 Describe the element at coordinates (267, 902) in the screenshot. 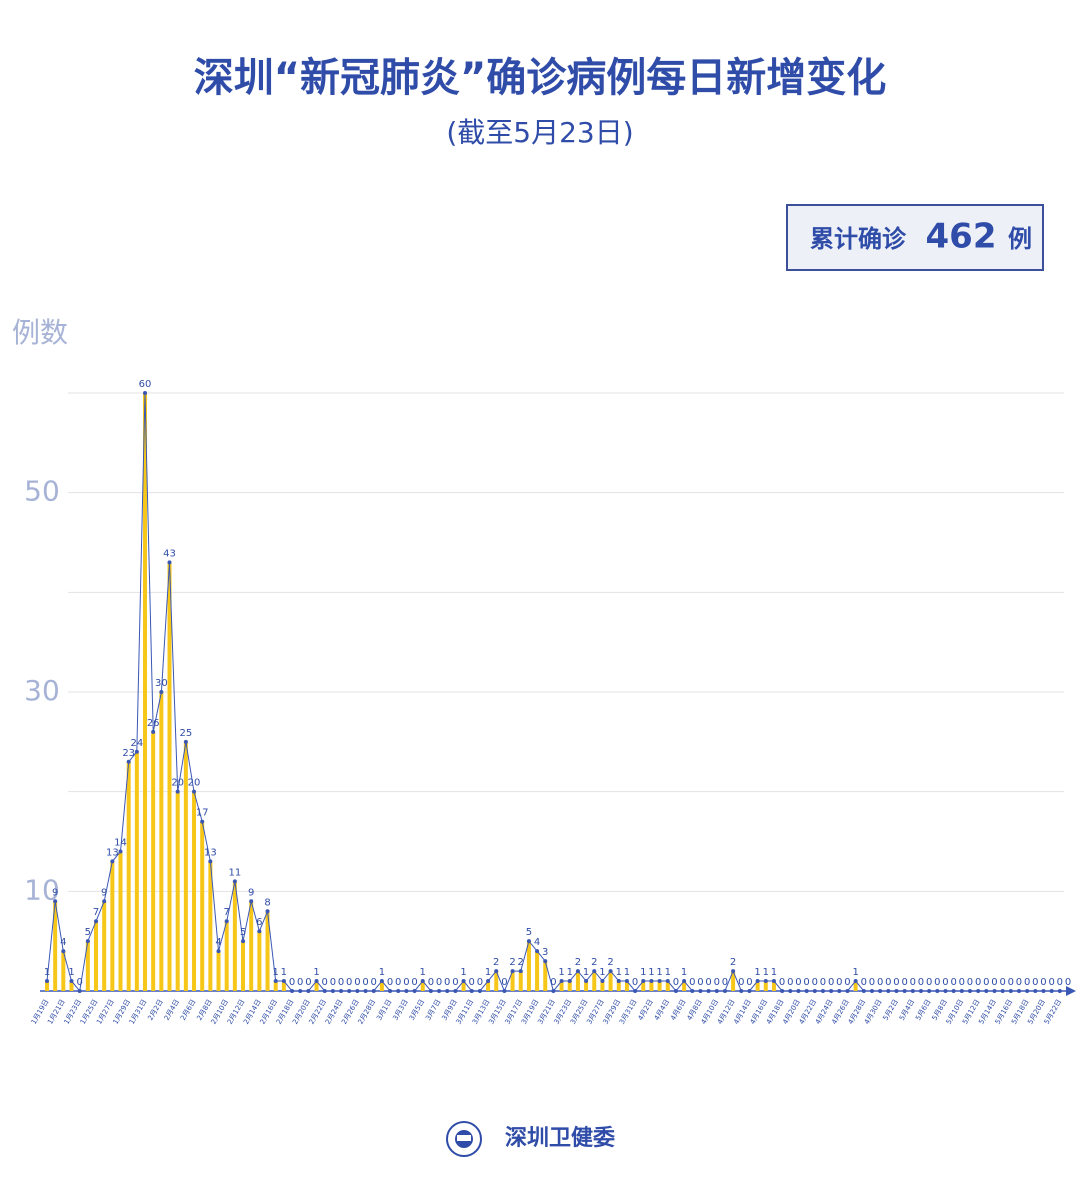

I see `value-label: 8` at that location.